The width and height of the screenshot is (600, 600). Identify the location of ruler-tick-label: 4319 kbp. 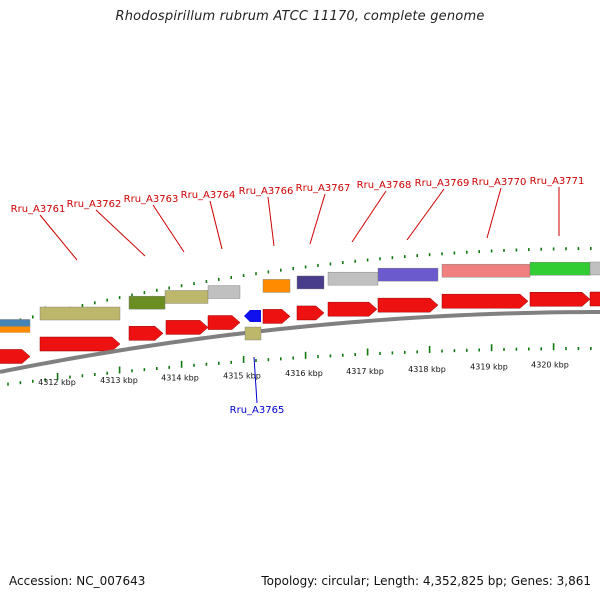
(489, 367).